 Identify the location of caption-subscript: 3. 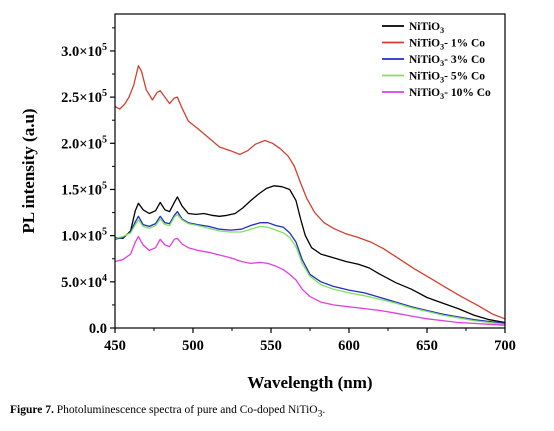
(320, 414).